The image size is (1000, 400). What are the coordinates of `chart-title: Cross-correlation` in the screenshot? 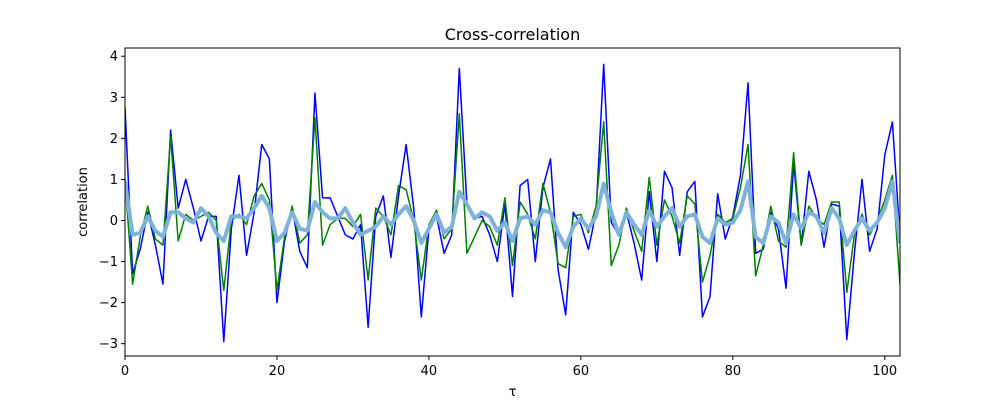 It's located at (512, 34).